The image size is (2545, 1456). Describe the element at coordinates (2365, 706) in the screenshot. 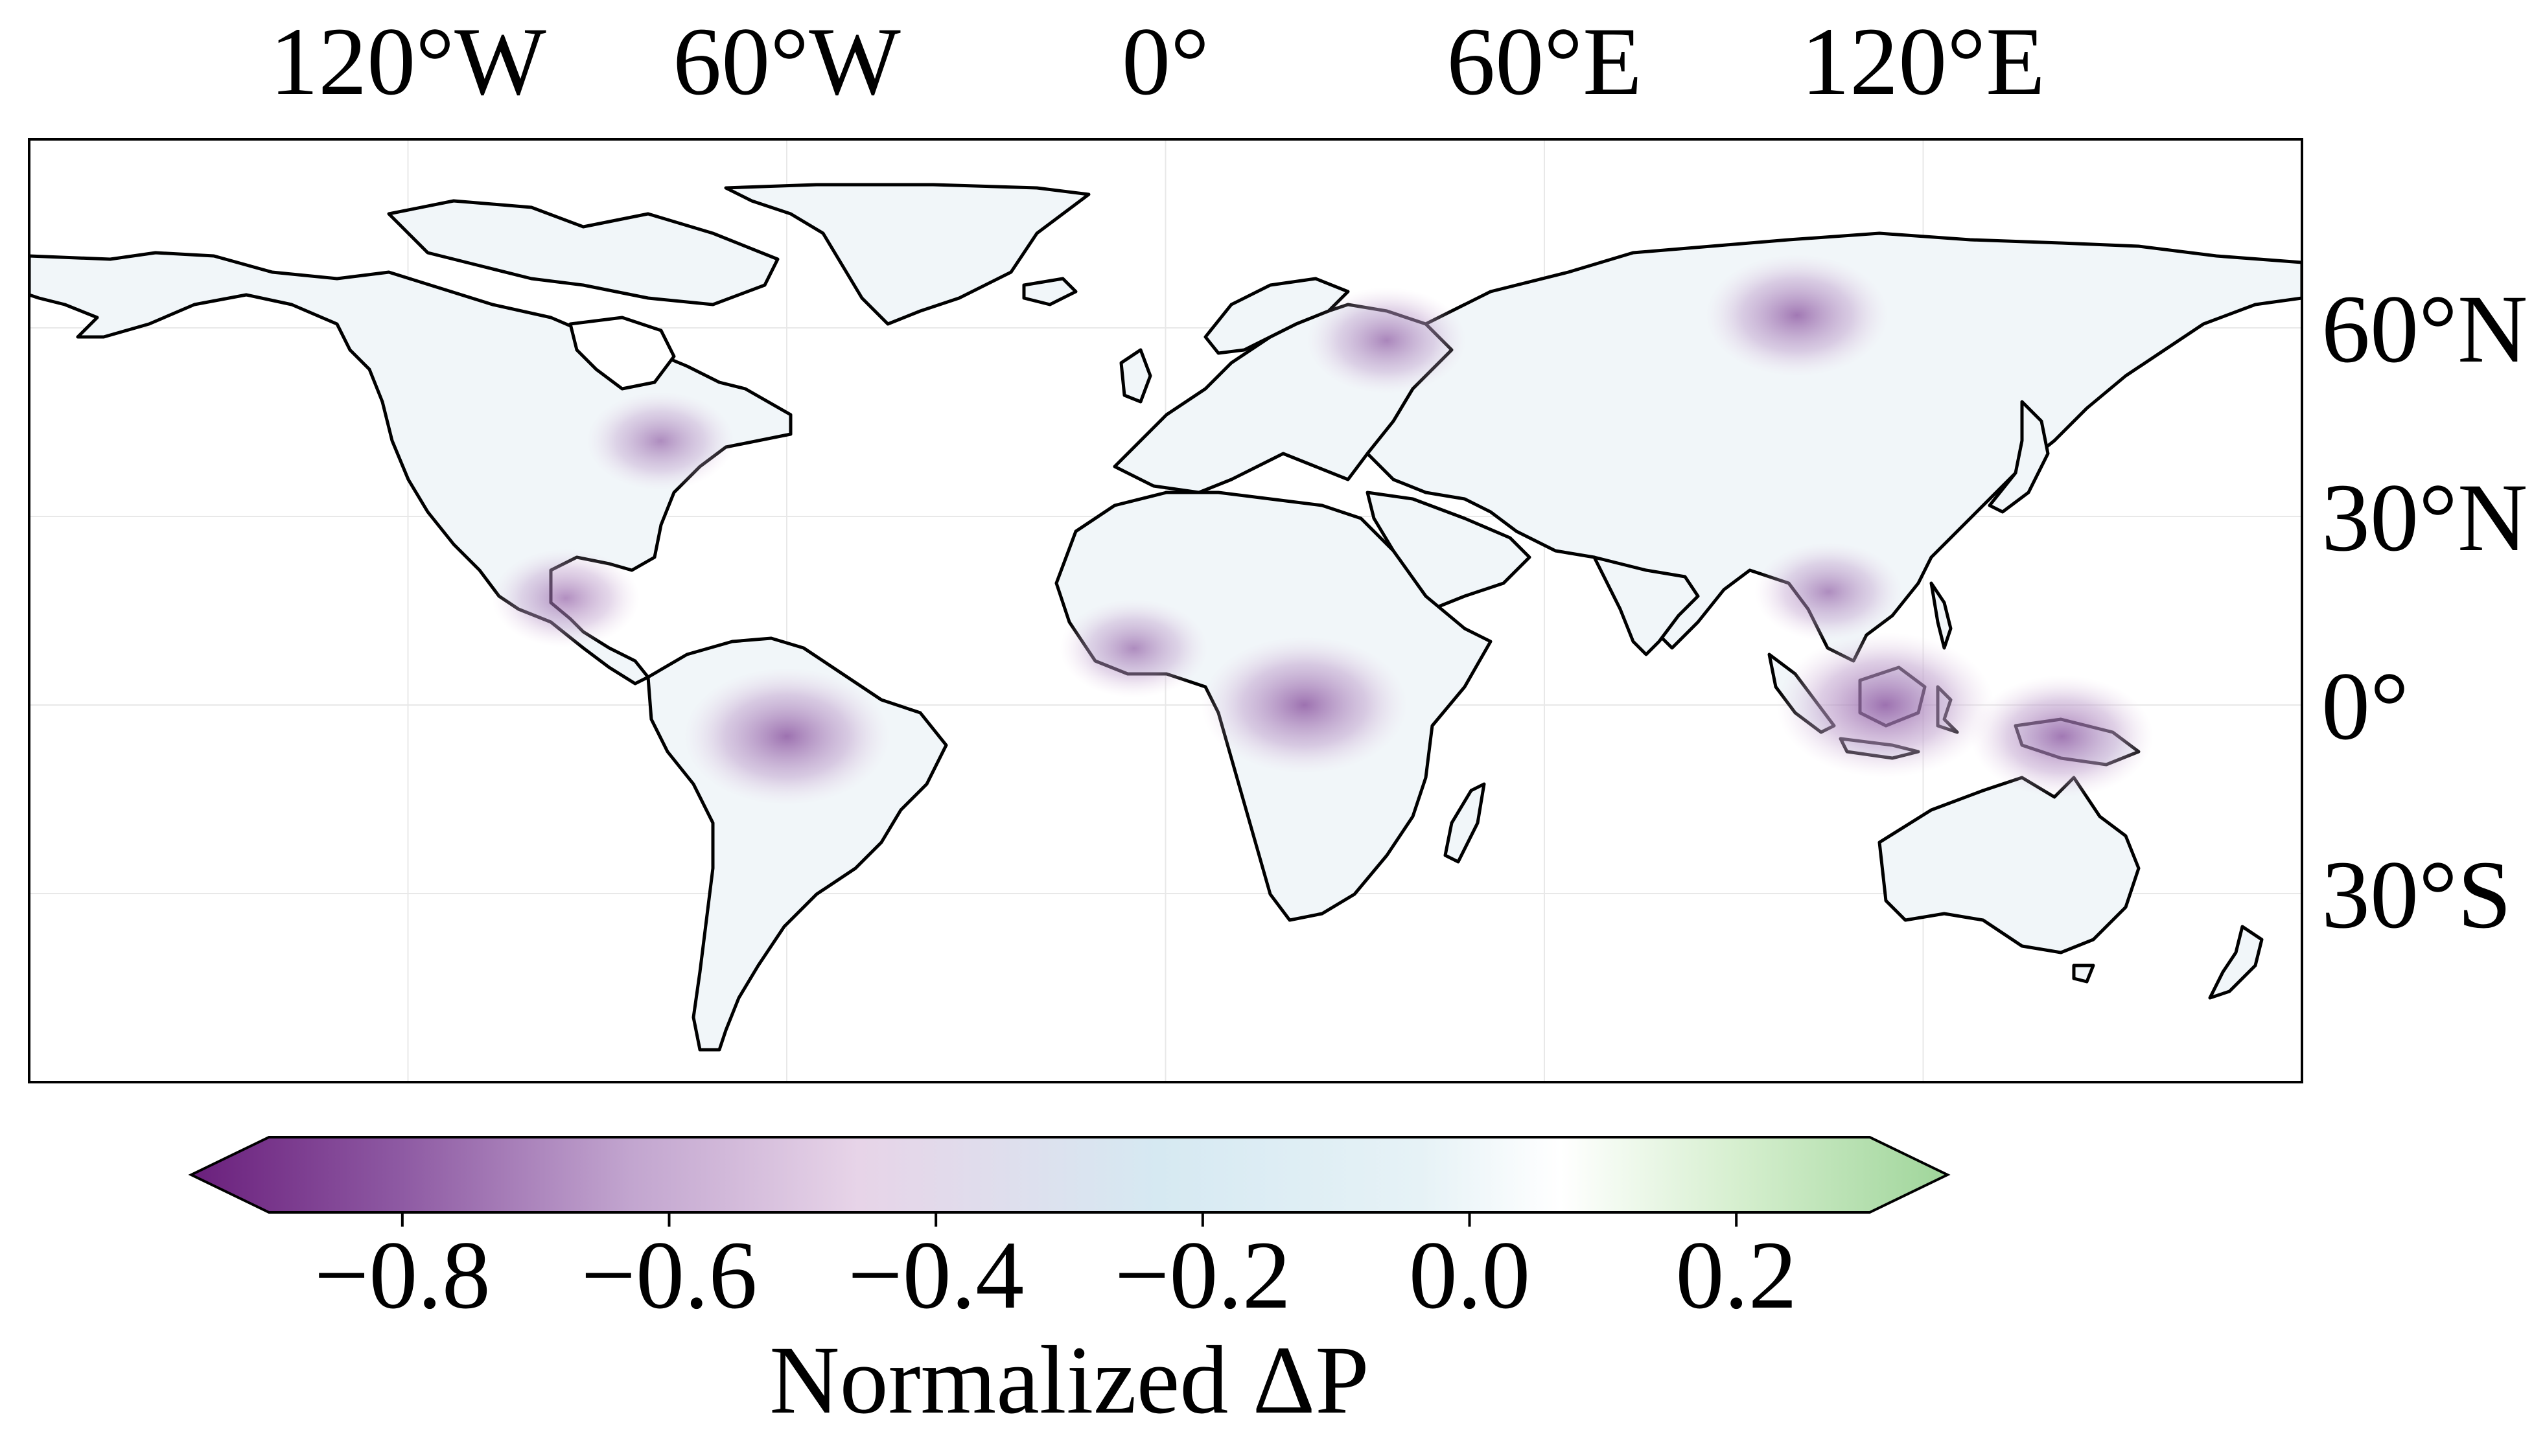

I see `lat-tick-label: 0°` at that location.